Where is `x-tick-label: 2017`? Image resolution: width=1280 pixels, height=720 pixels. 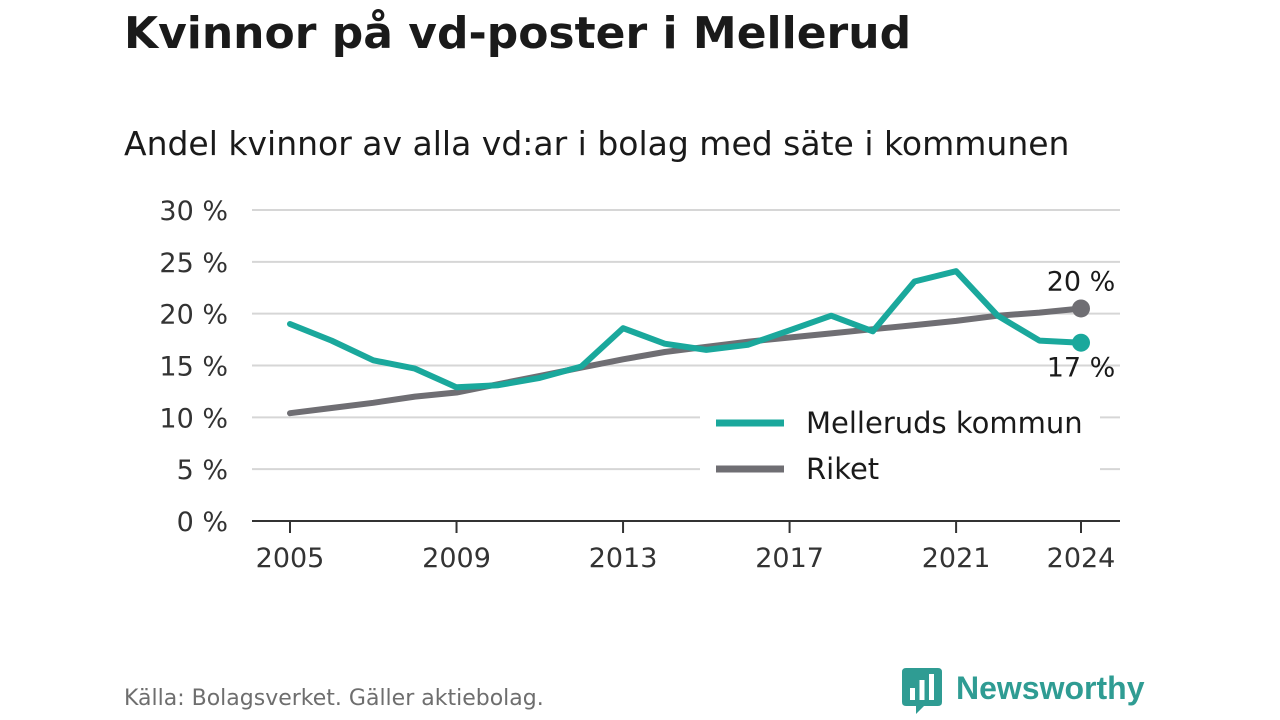 x-tick-label: 2017 is located at coordinates (789, 558).